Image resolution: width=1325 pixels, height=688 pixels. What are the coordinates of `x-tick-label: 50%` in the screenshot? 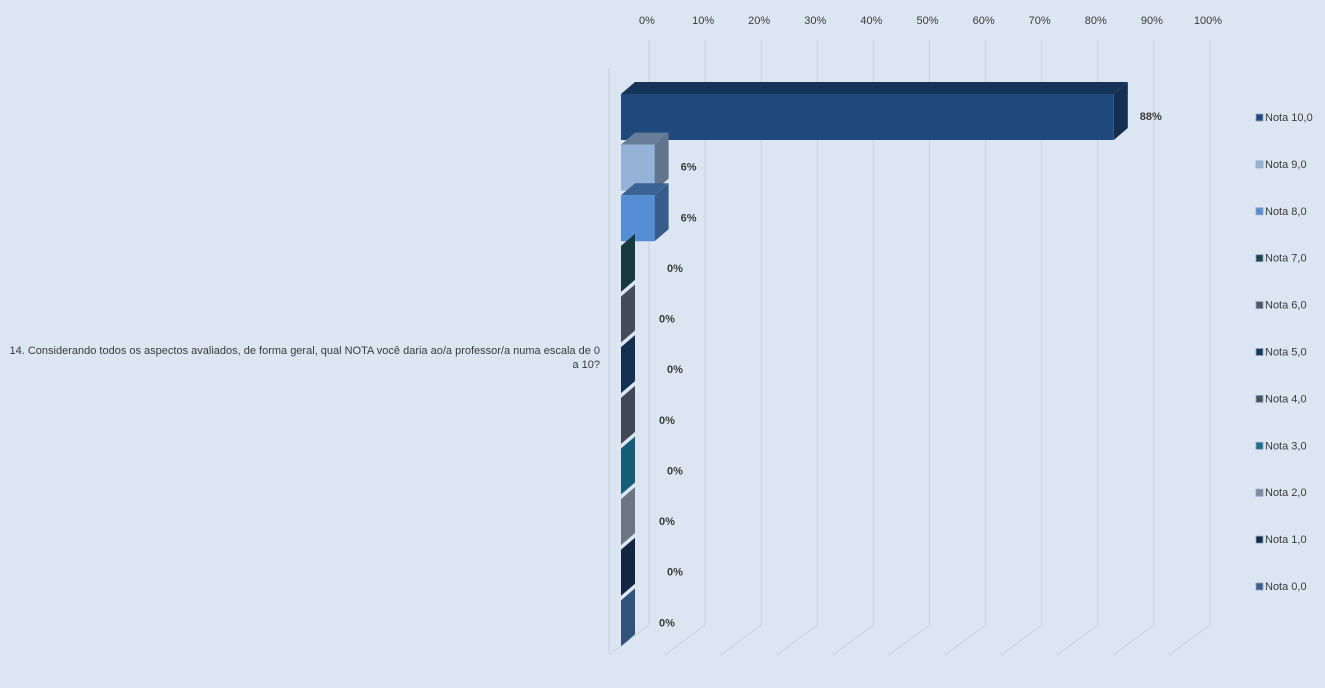 It's located at (927, 21).